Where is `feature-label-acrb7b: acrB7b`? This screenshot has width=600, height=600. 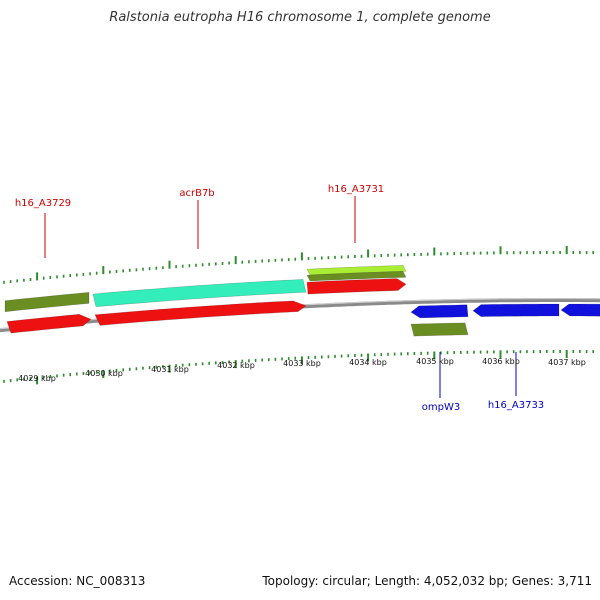 feature-label-acrb7b: acrB7b is located at coordinates (196, 193).